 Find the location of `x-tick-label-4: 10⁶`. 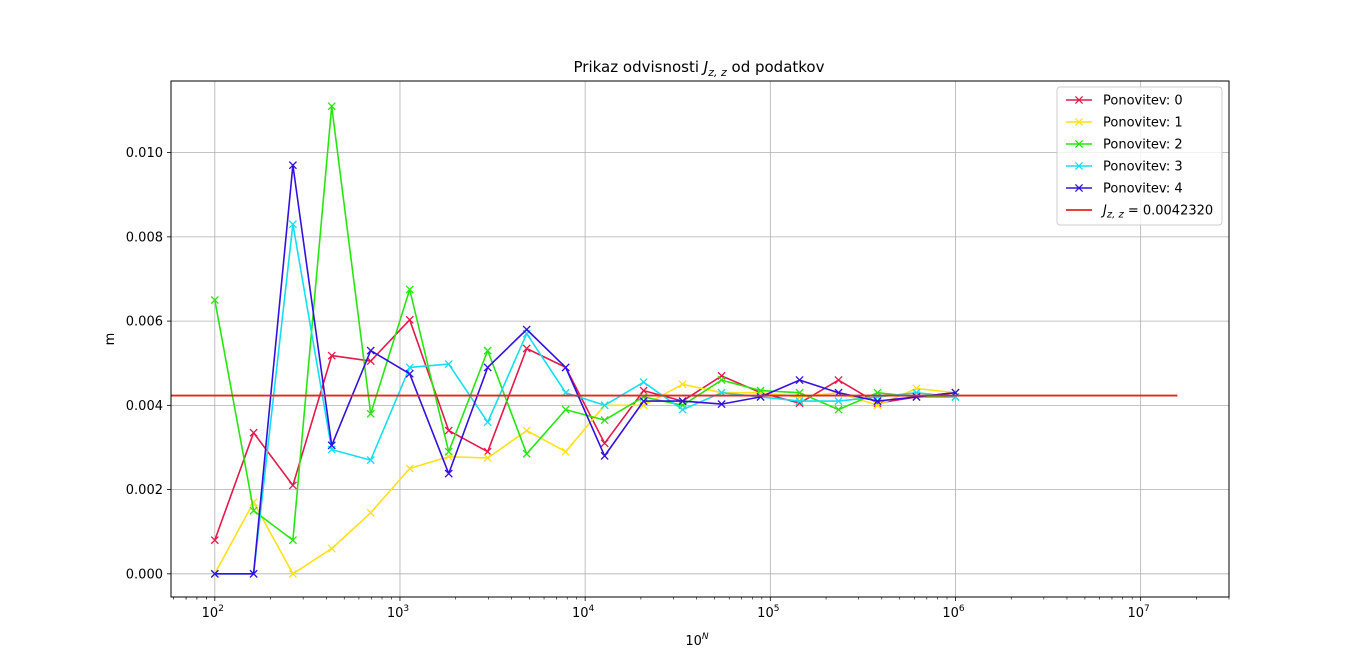

x-tick-label-4: 10⁶ is located at coordinates (953, 612).